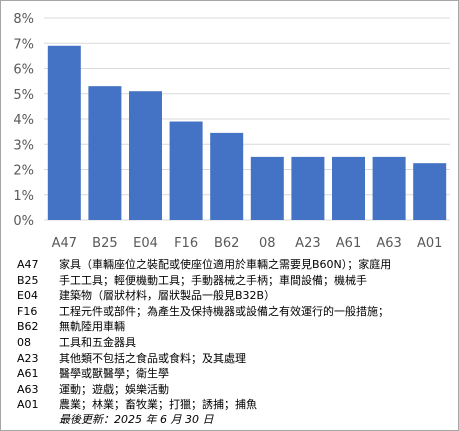  Describe the element at coordinates (237, 374) in the screenshot. I see `legend-row: A61 醫學或獸醫學；衛生學` at that location.